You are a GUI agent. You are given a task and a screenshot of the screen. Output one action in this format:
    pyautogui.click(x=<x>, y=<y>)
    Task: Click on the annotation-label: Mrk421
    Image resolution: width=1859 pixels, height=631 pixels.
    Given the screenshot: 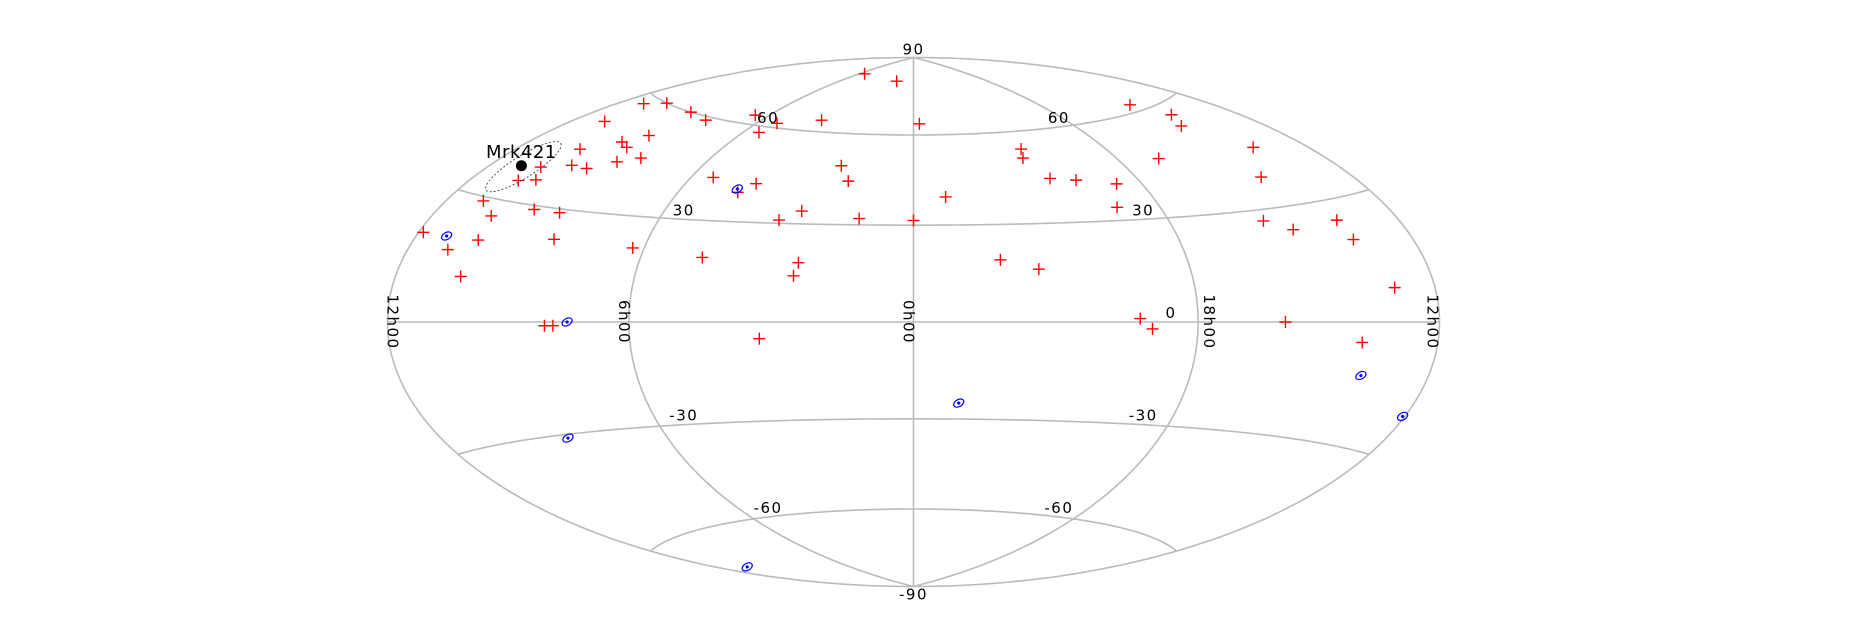 What is the action you would take?
    pyautogui.click(x=521, y=152)
    